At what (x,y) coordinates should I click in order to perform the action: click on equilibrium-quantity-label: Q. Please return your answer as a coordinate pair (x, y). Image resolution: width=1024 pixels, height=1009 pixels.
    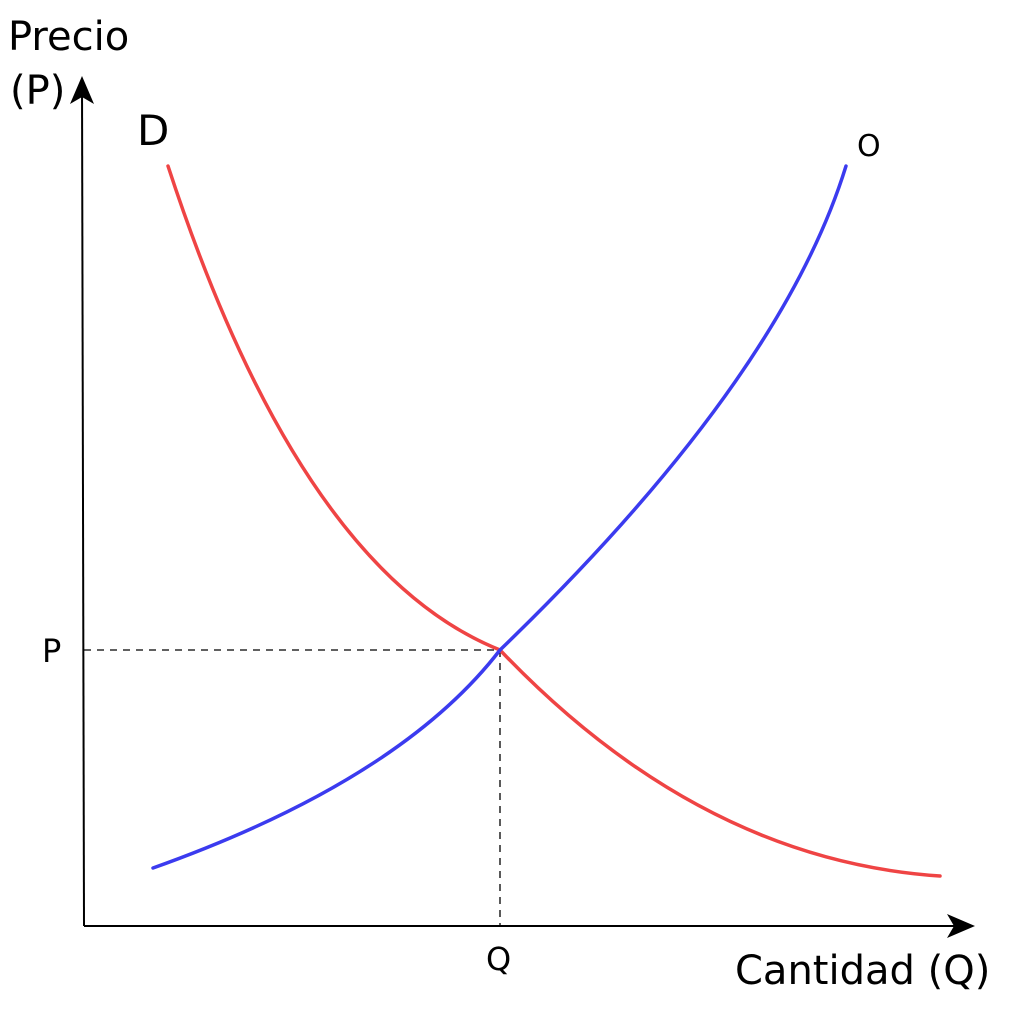
    Looking at the image, I should click on (498, 959).